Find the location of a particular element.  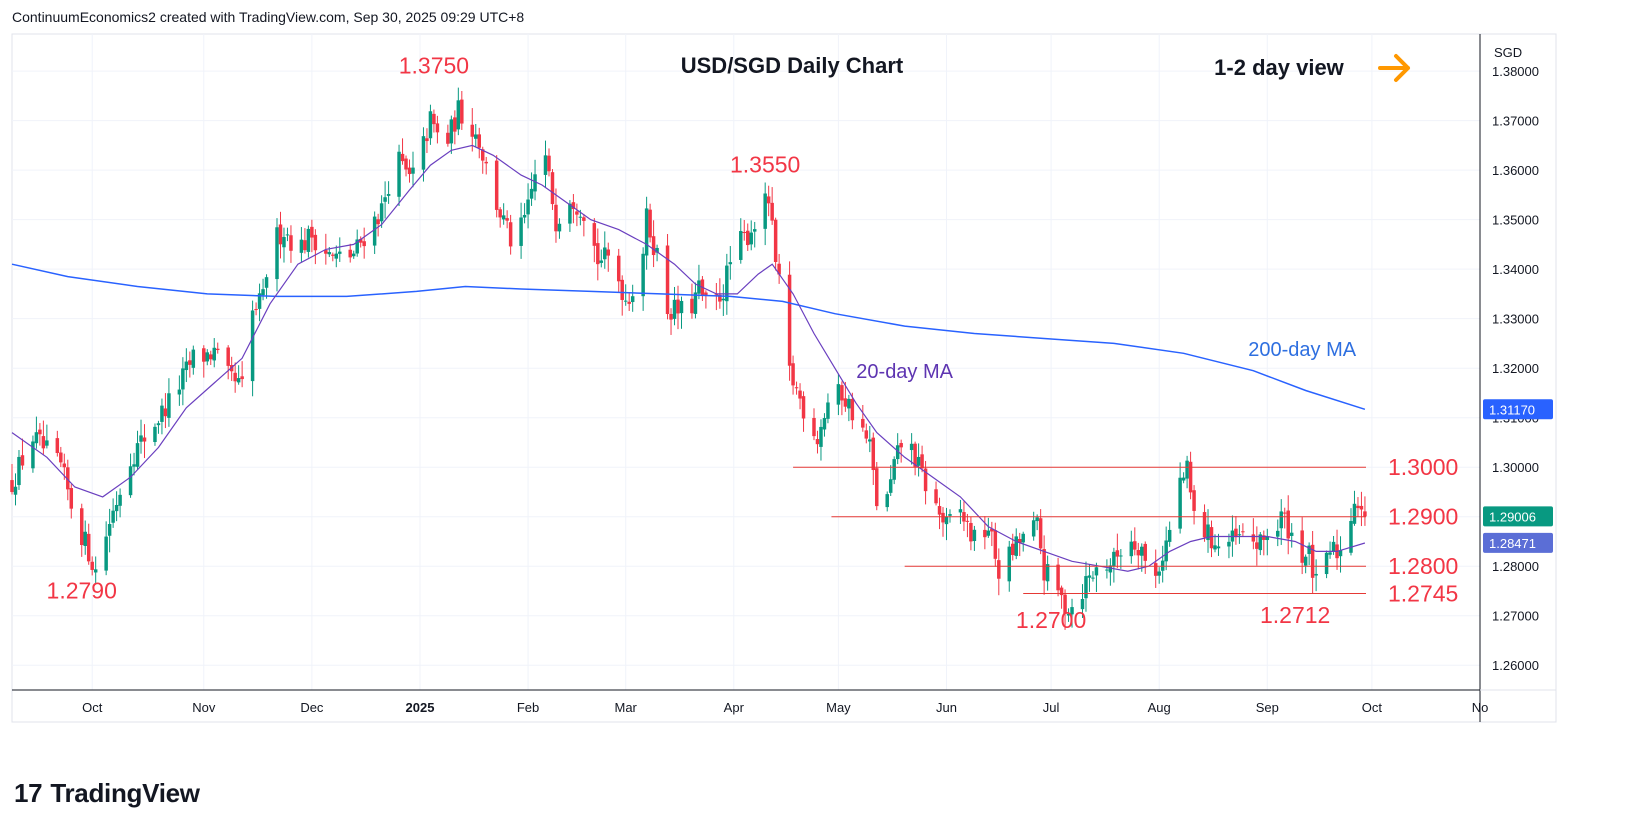

y-tick-label: 1.32000 is located at coordinates (1515, 368).